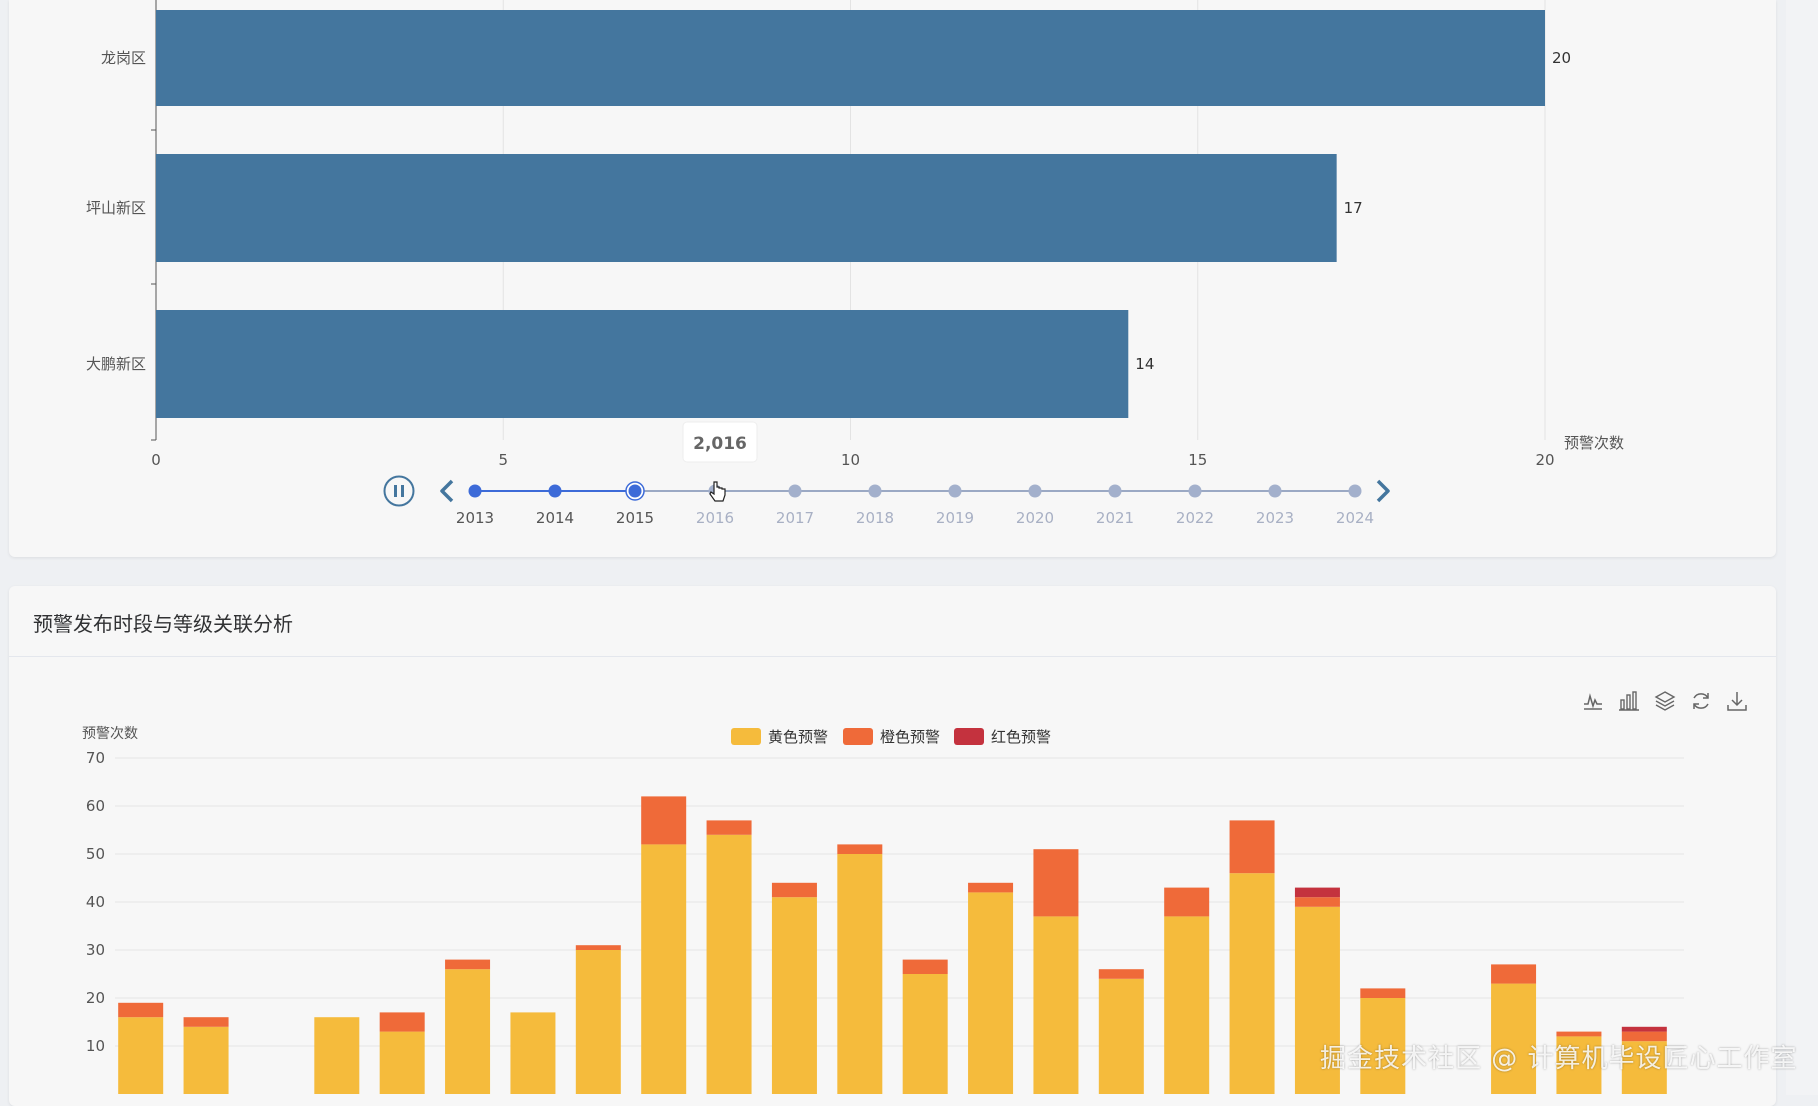  What do you see at coordinates (1383, 491) in the screenshot?
I see `next-arrow-icon` at bounding box center [1383, 491].